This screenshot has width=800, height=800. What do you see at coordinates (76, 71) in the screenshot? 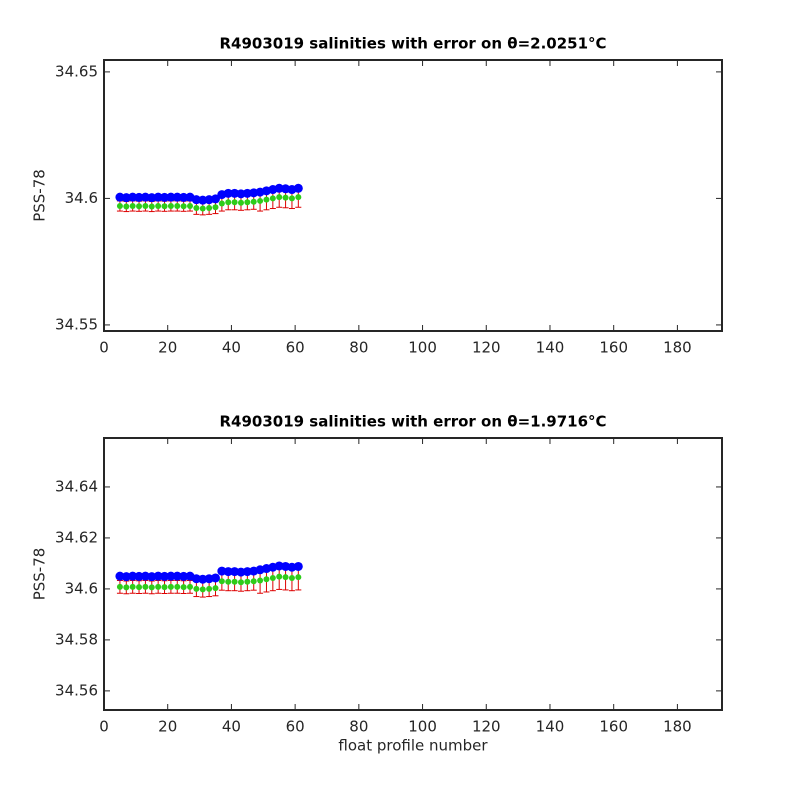
I see `y-tick-label: 34.65` at bounding box center [76, 71].